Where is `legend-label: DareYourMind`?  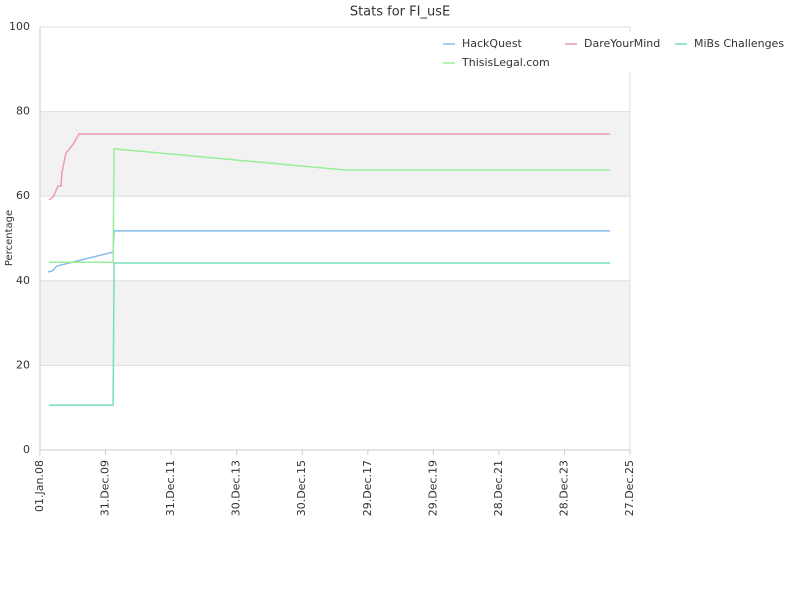
legend-label: DareYourMind is located at coordinates (622, 43).